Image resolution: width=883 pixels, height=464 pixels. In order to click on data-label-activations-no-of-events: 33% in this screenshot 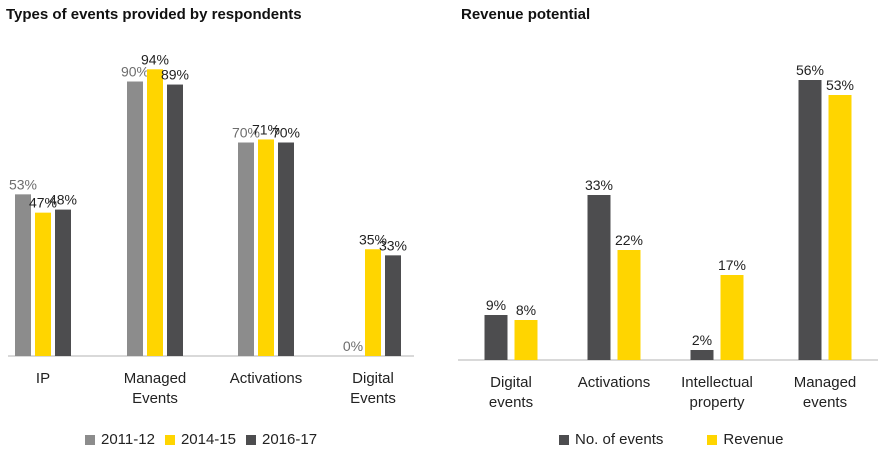, I will do `click(599, 185)`.